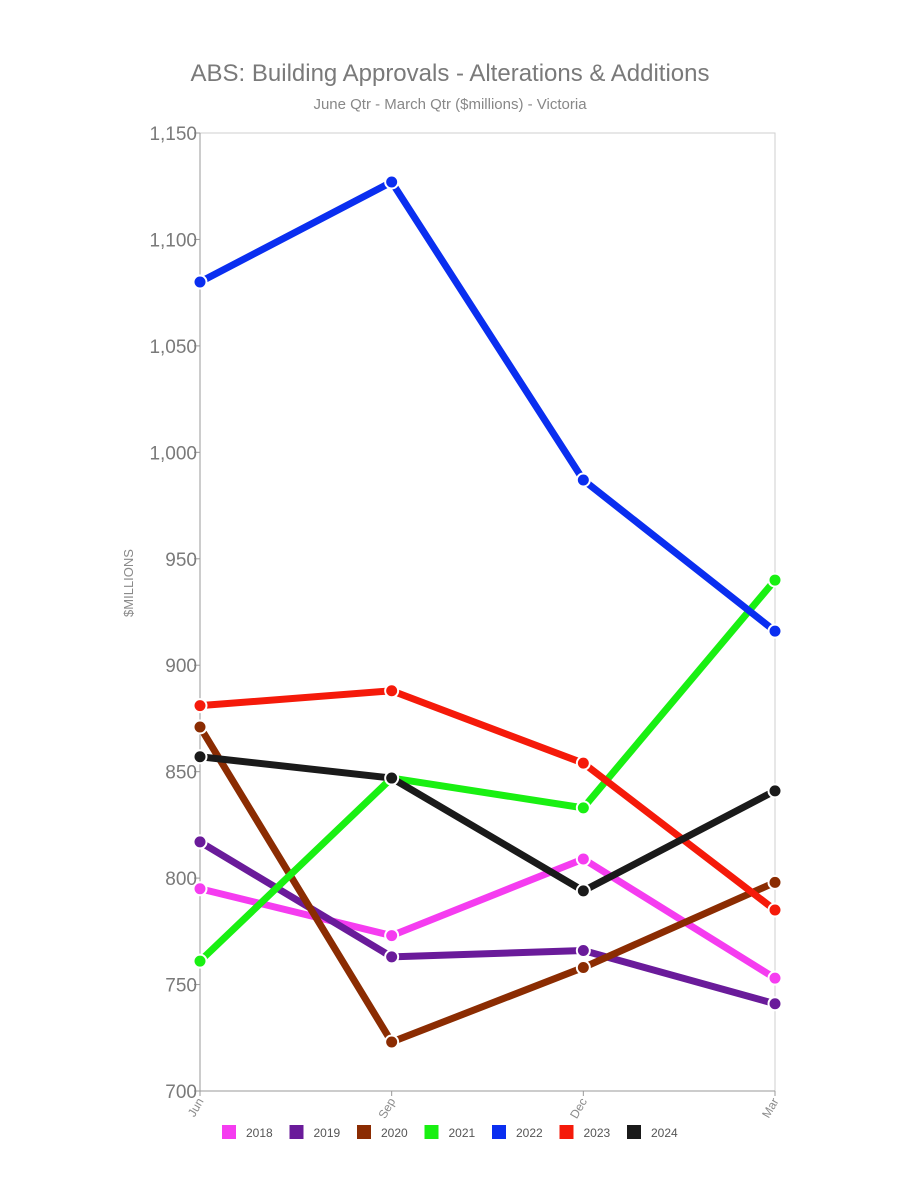 This screenshot has height=1200, width=900. Describe the element at coordinates (173, 240) in the screenshot. I see `y-tick-label: 1,100` at that location.